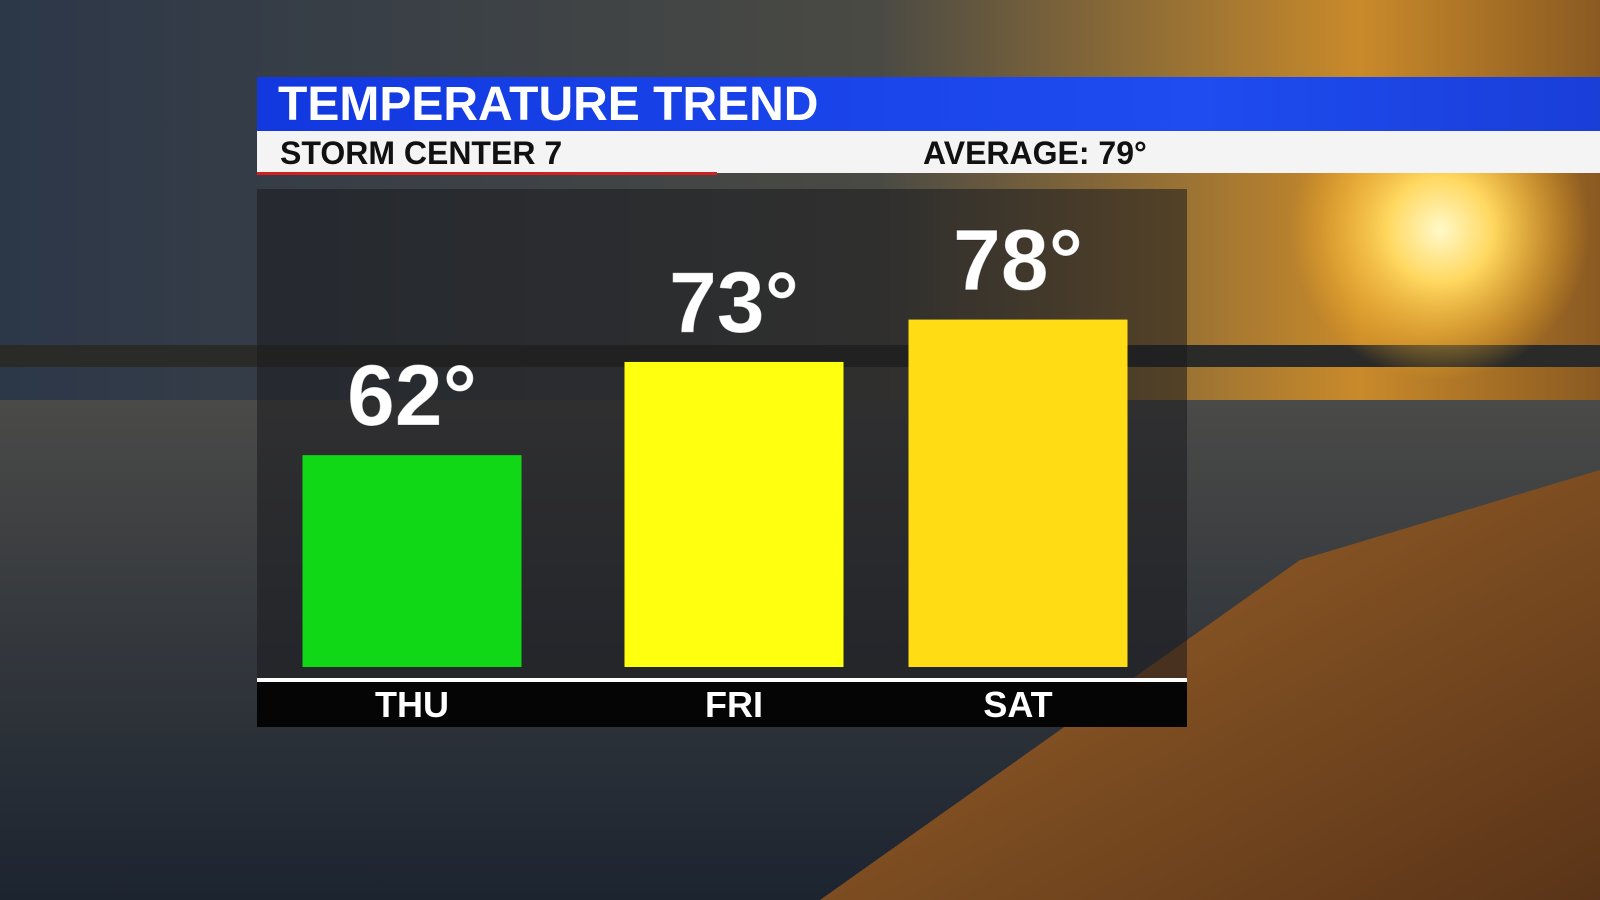  Describe the element at coordinates (548, 104) in the screenshot. I see `chart-title: TEMPERATURE TREND` at that location.